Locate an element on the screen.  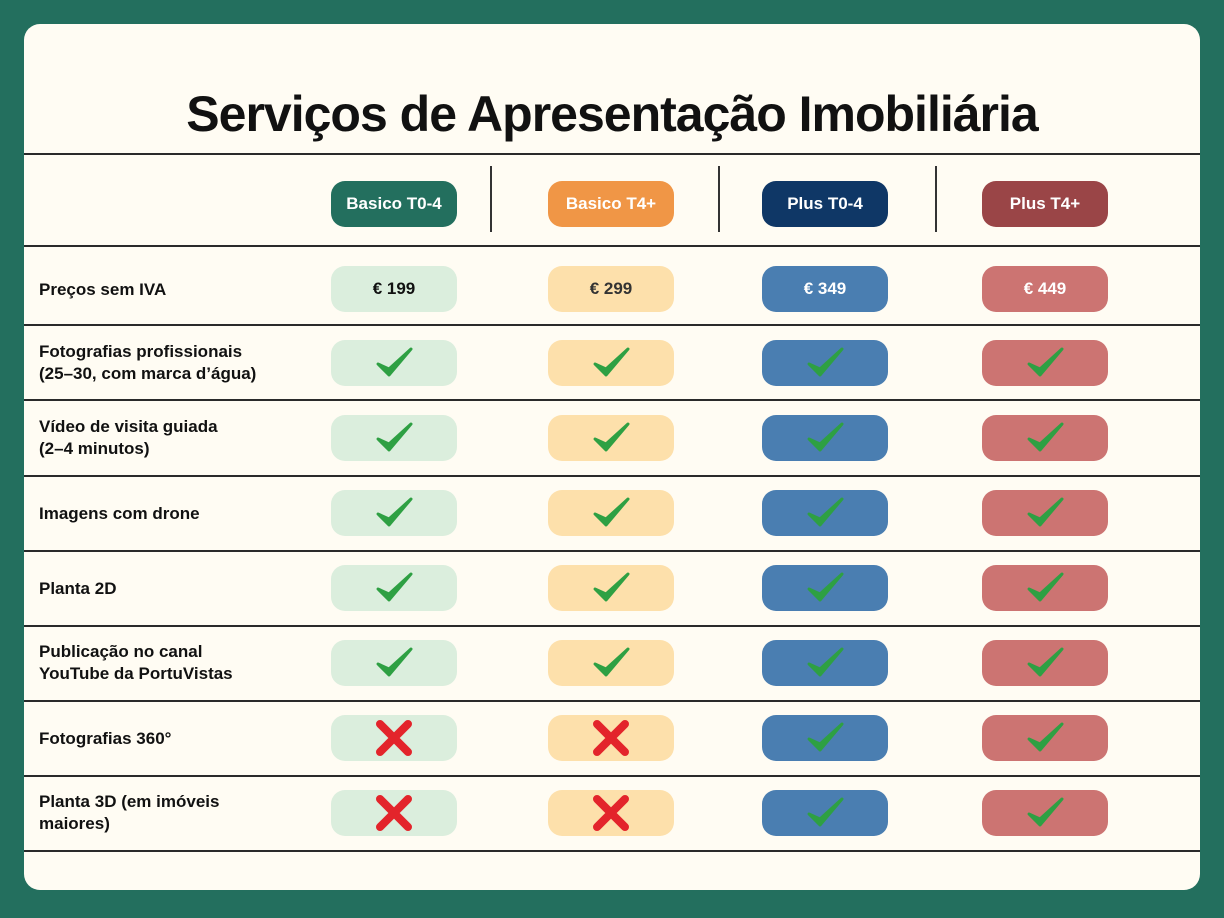
plan-header-0: Basico T0-4 is located at coordinates (394, 204).